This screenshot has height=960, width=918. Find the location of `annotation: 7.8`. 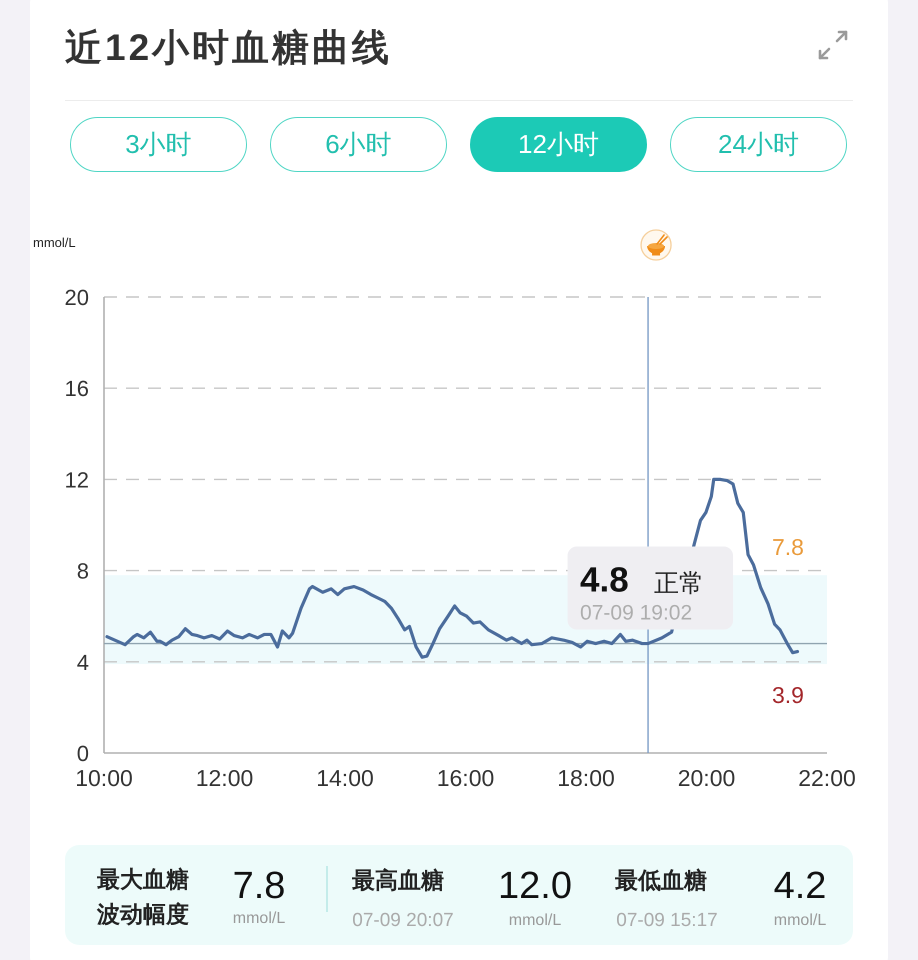

annotation: 7.8 is located at coordinates (788, 547).